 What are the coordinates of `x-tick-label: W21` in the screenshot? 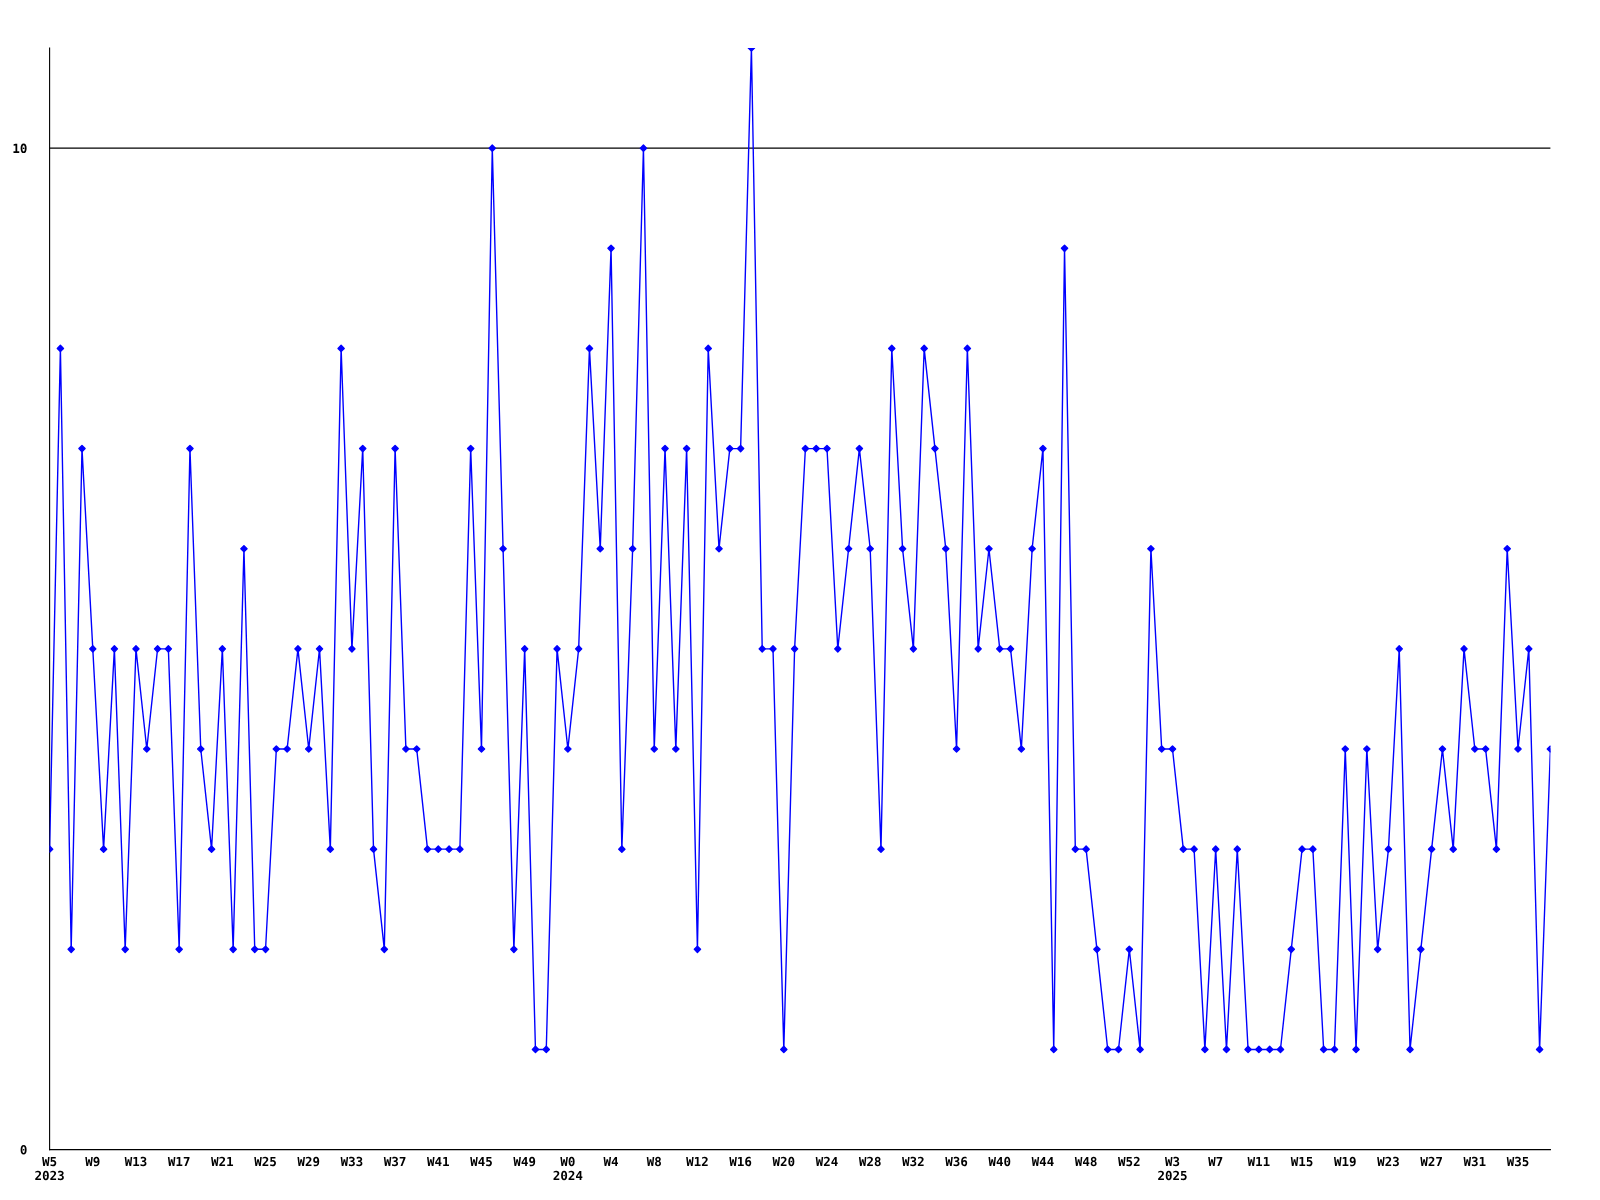 It's located at (222, 1161).